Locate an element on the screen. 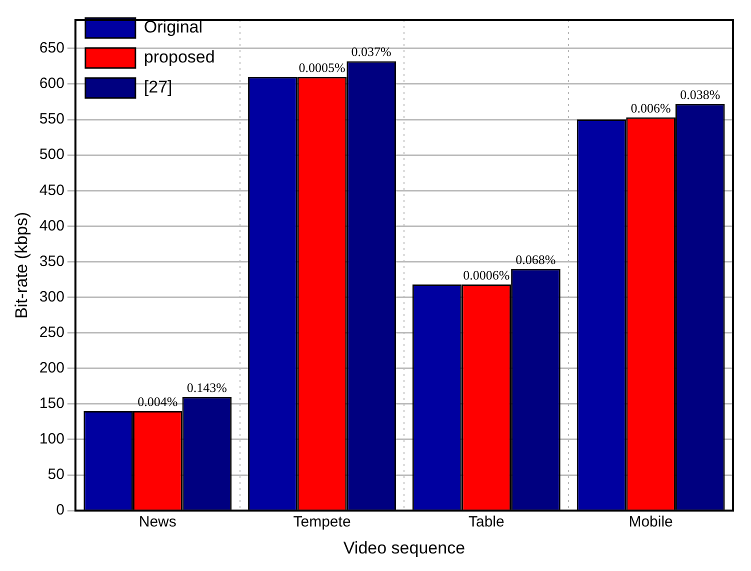 This screenshot has height=571, width=751. y-tick-label: 600 is located at coordinates (51, 83).